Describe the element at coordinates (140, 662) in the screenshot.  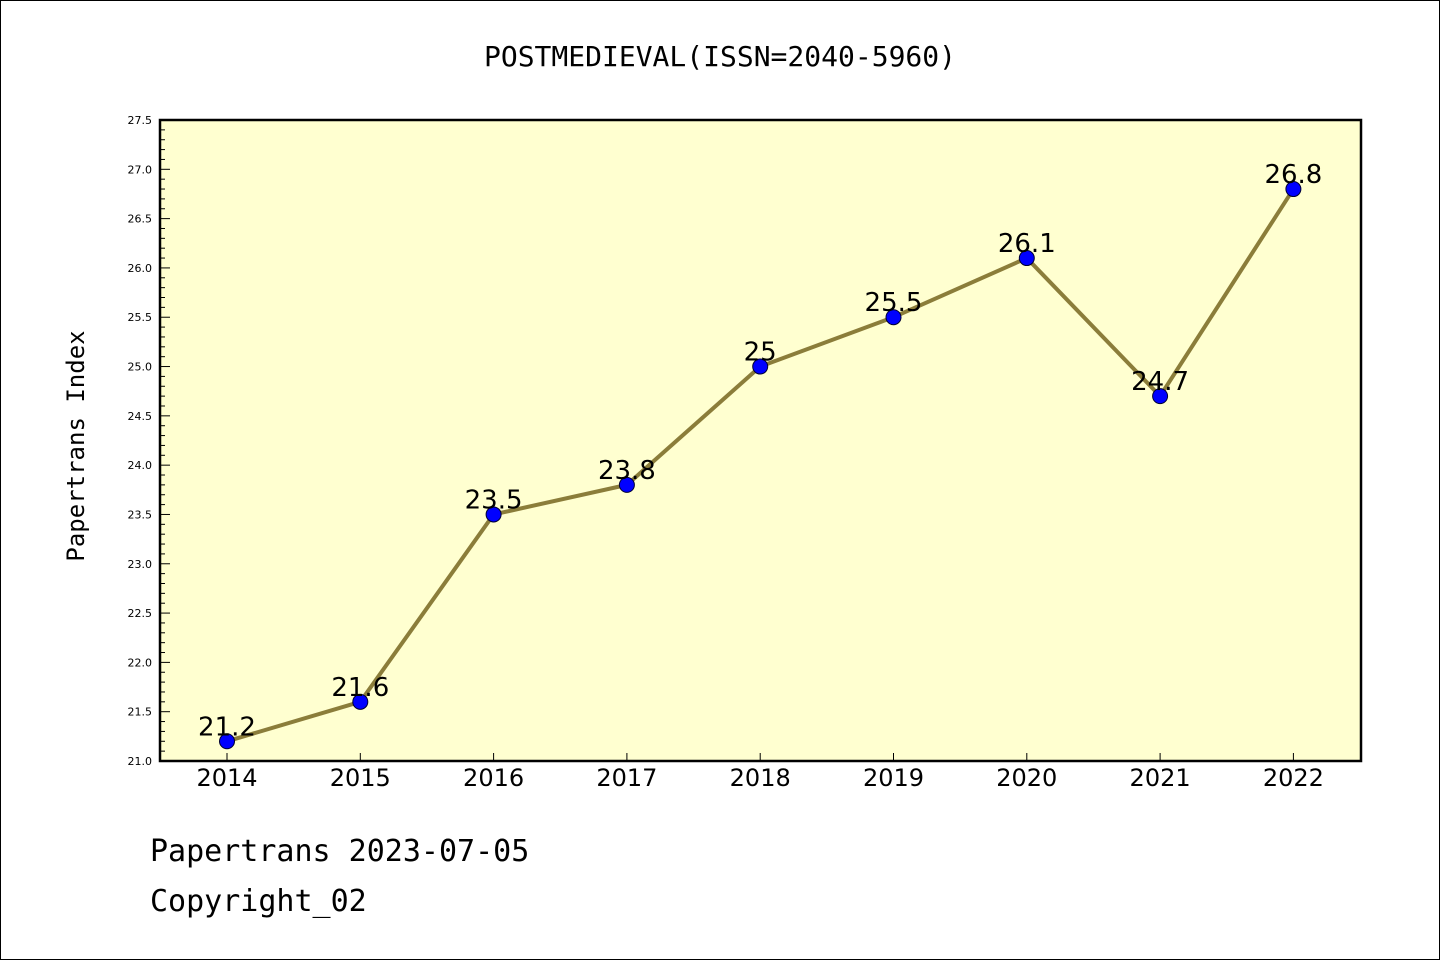
I see `y-tick-label: 22.0` at that location.